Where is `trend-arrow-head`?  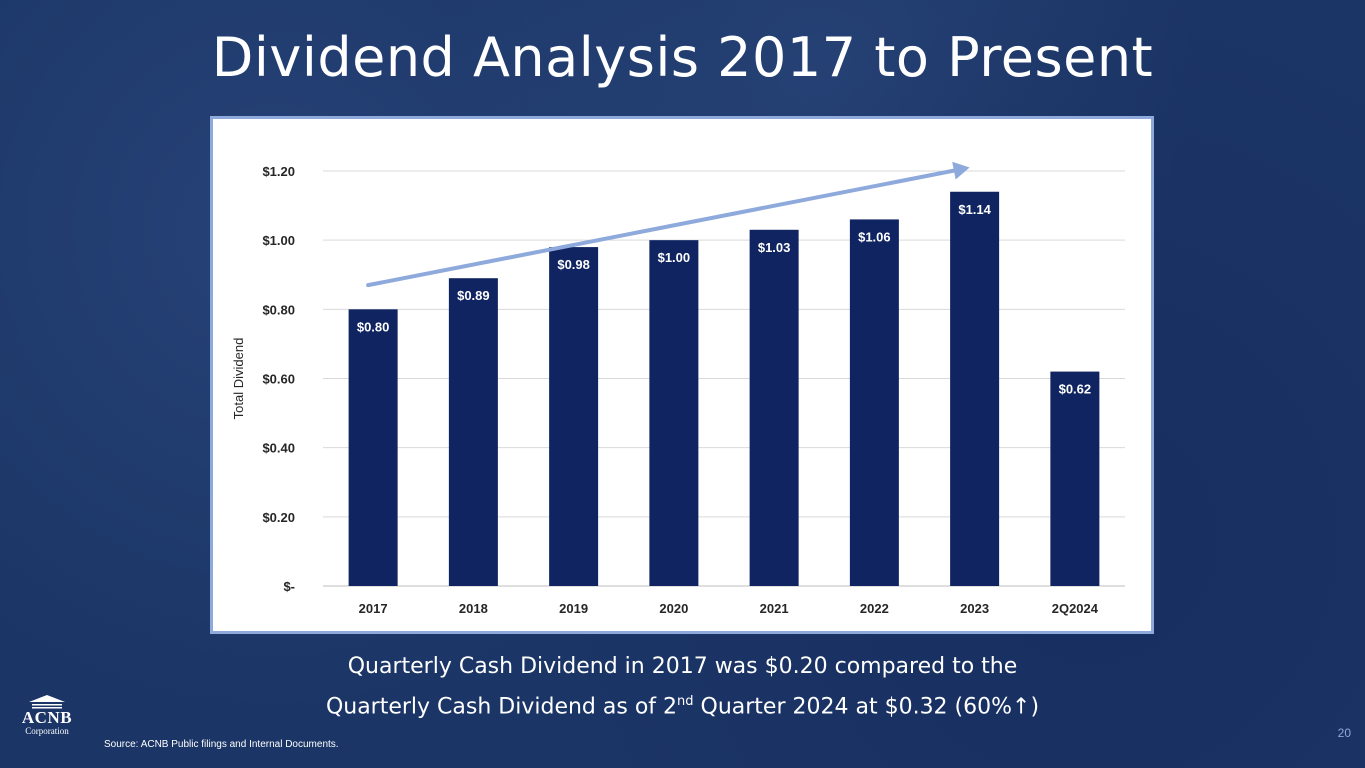 trend-arrow-head is located at coordinates (961, 170).